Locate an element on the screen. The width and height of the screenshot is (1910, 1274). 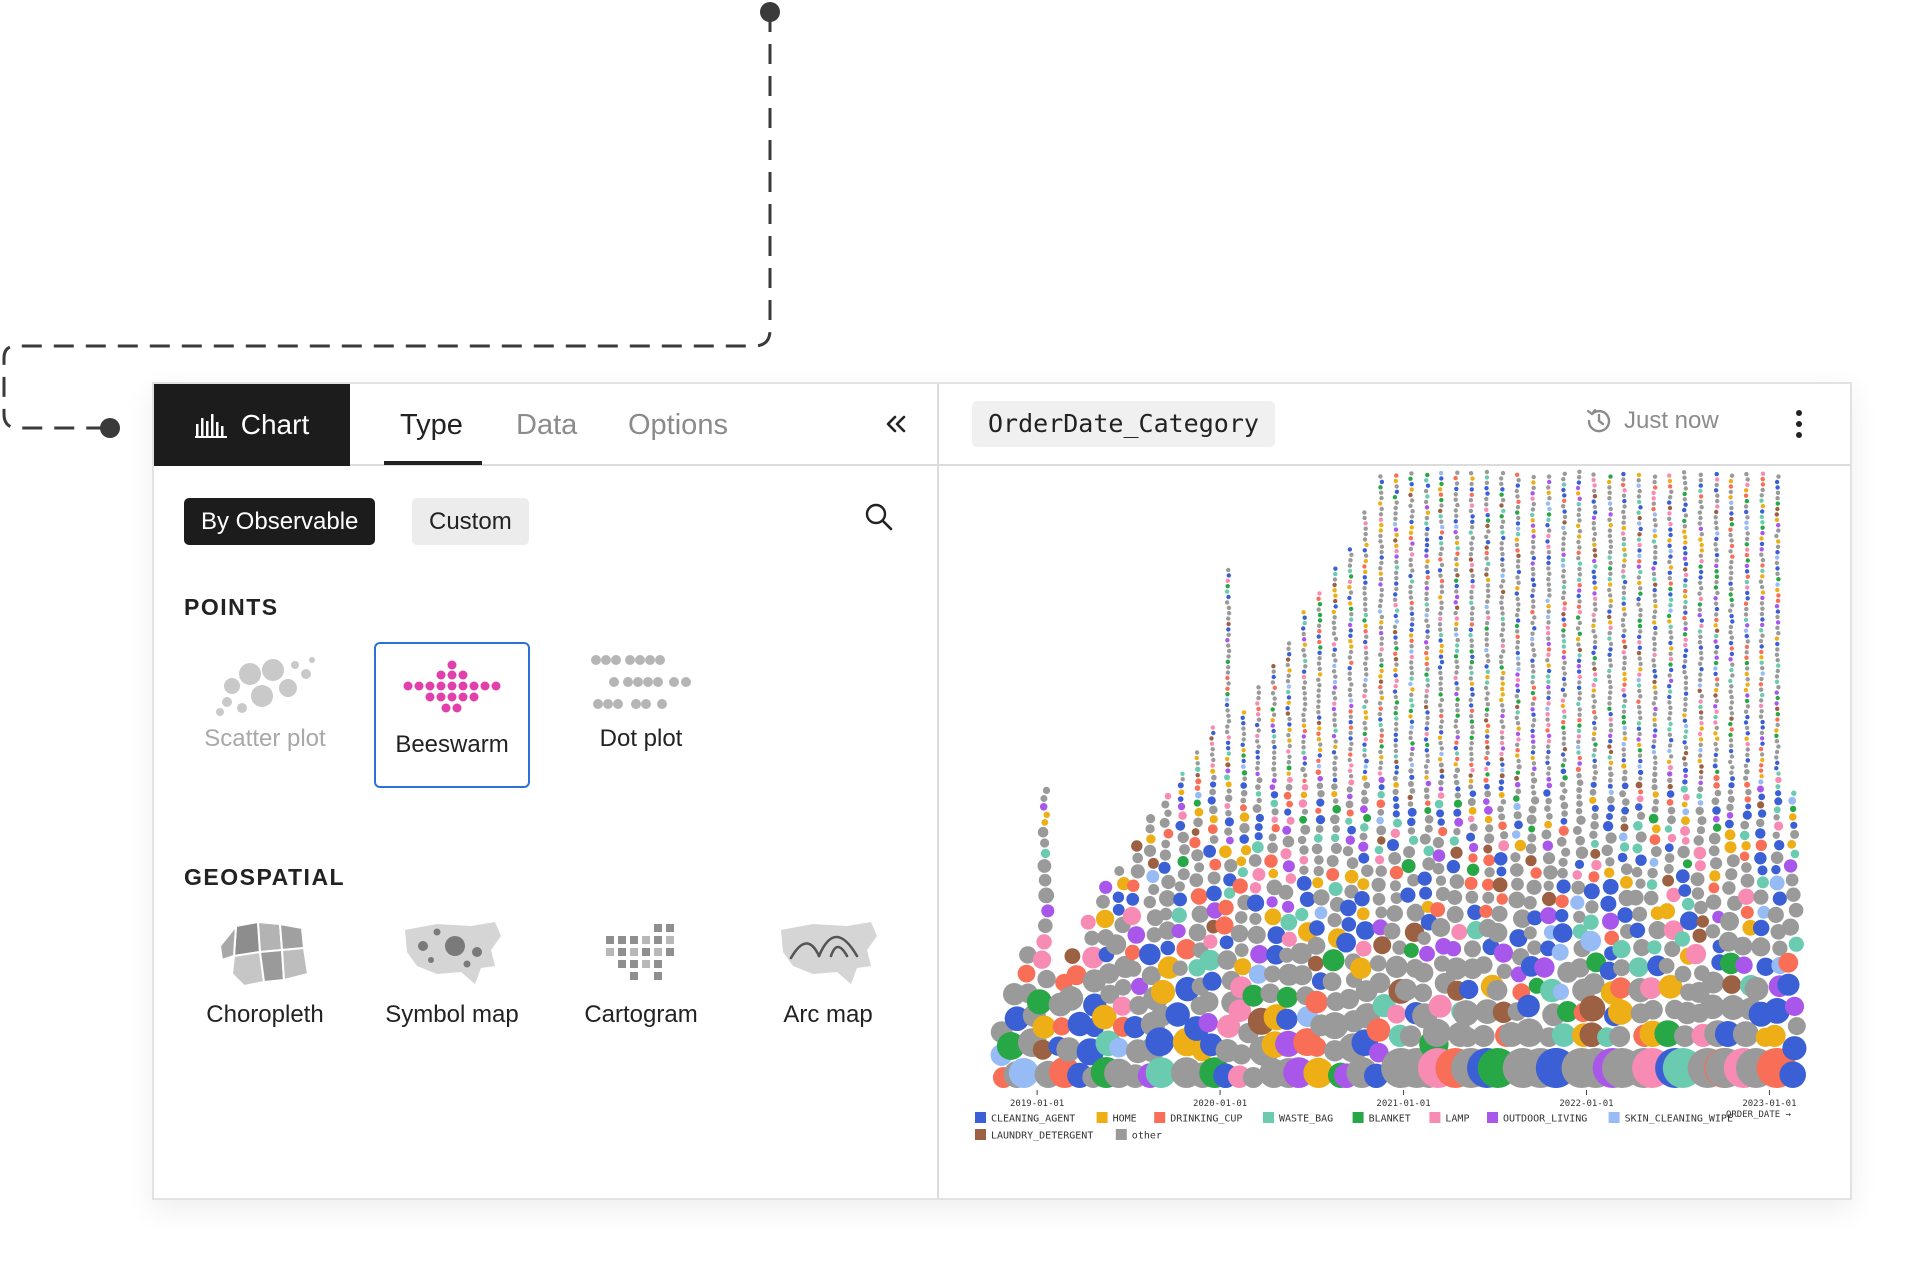
chart-type-beeswarm: Beeswarm is located at coordinates (452, 715).